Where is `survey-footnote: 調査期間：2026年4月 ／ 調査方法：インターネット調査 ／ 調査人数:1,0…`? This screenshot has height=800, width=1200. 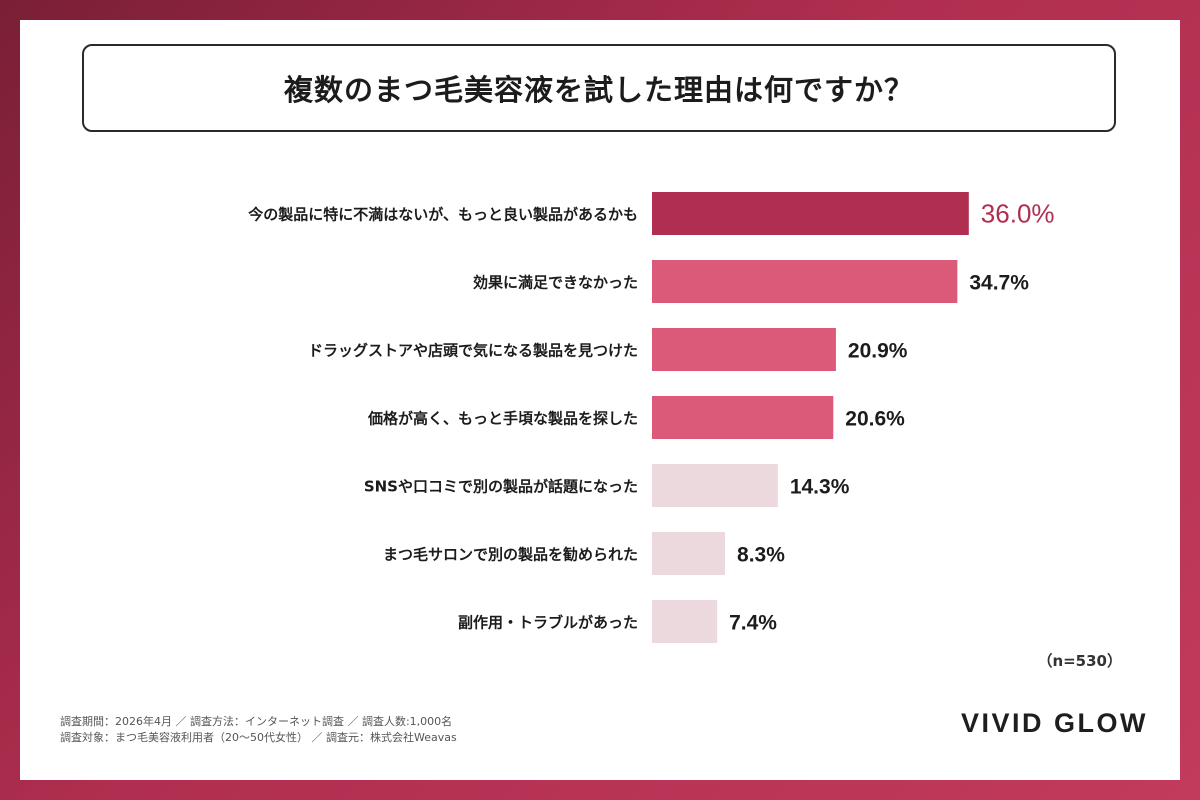
survey-footnote: 調査期間：2026年4月 ／ 調査方法：インターネット調査 ／ 調査人数:1,0… is located at coordinates (258, 730).